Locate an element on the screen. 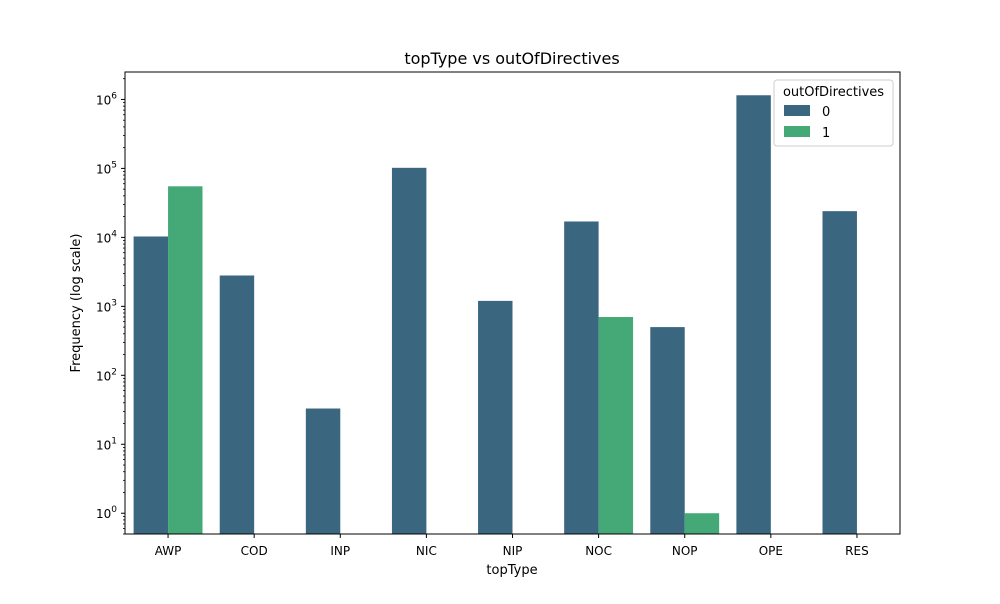 The width and height of the screenshot is (1000, 604). x-tick-label: COD is located at coordinates (254, 551).